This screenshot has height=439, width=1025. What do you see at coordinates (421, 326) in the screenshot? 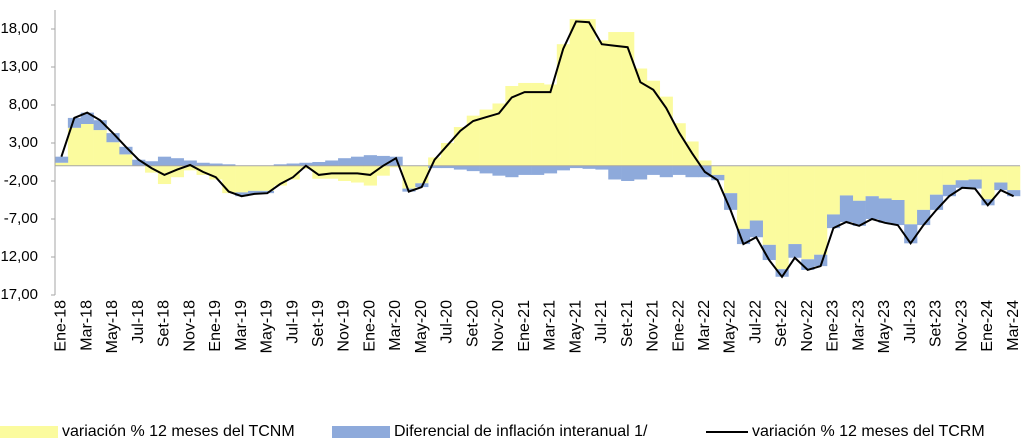
I see `x-tick-label: May-20` at bounding box center [421, 326].